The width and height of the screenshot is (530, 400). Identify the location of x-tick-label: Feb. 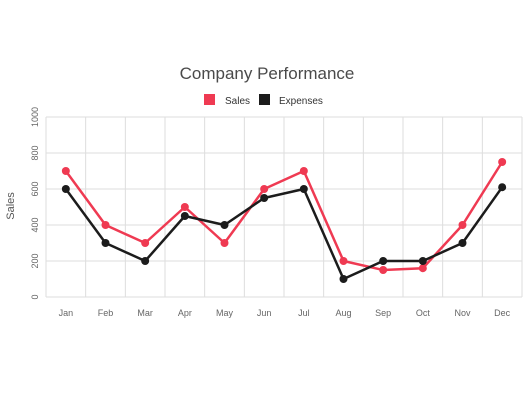
(106, 313).